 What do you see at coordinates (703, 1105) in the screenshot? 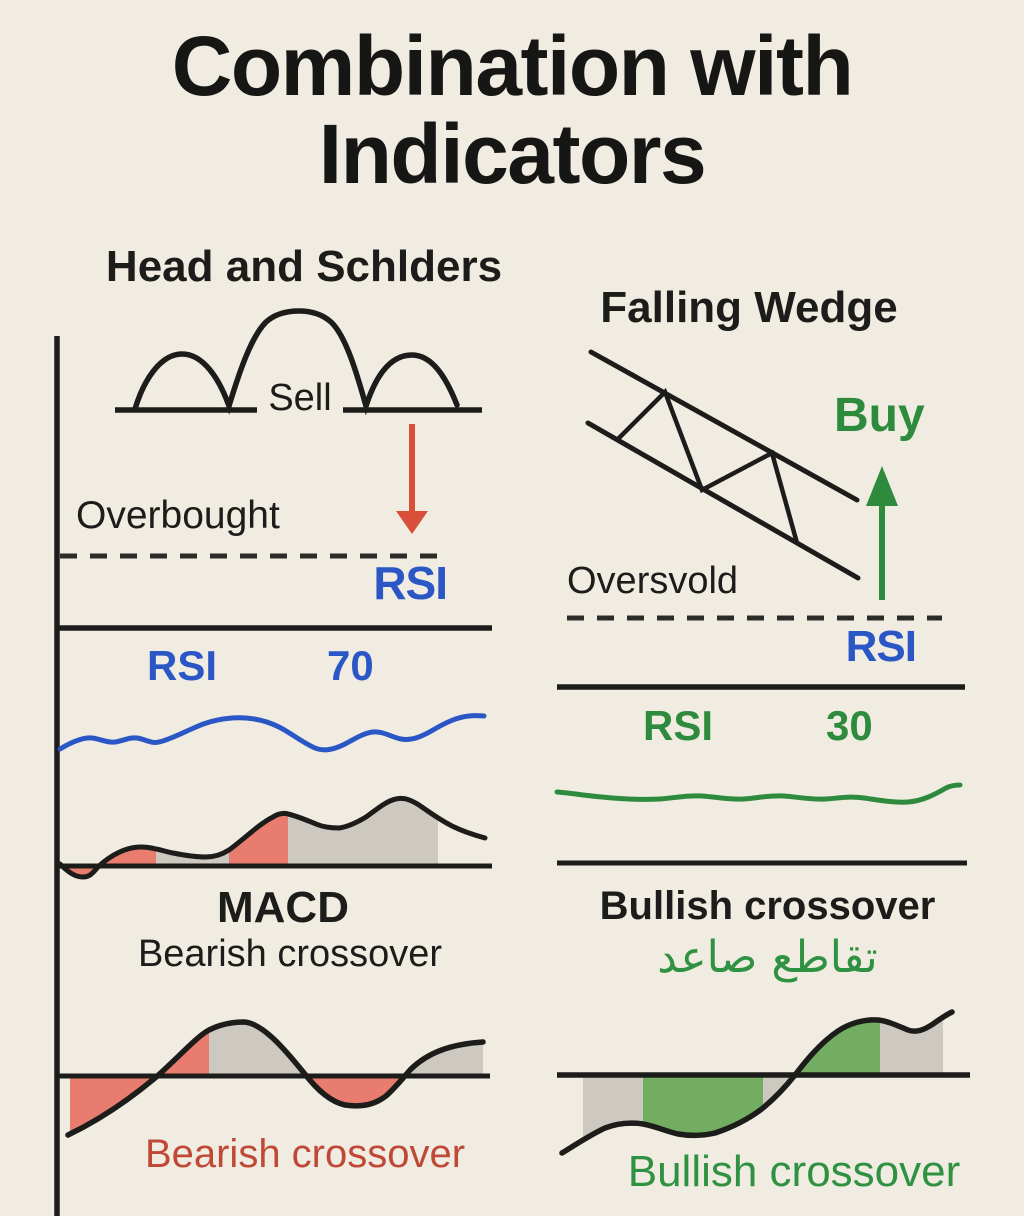
I see `macd3-fill-green-below` at bounding box center [703, 1105].